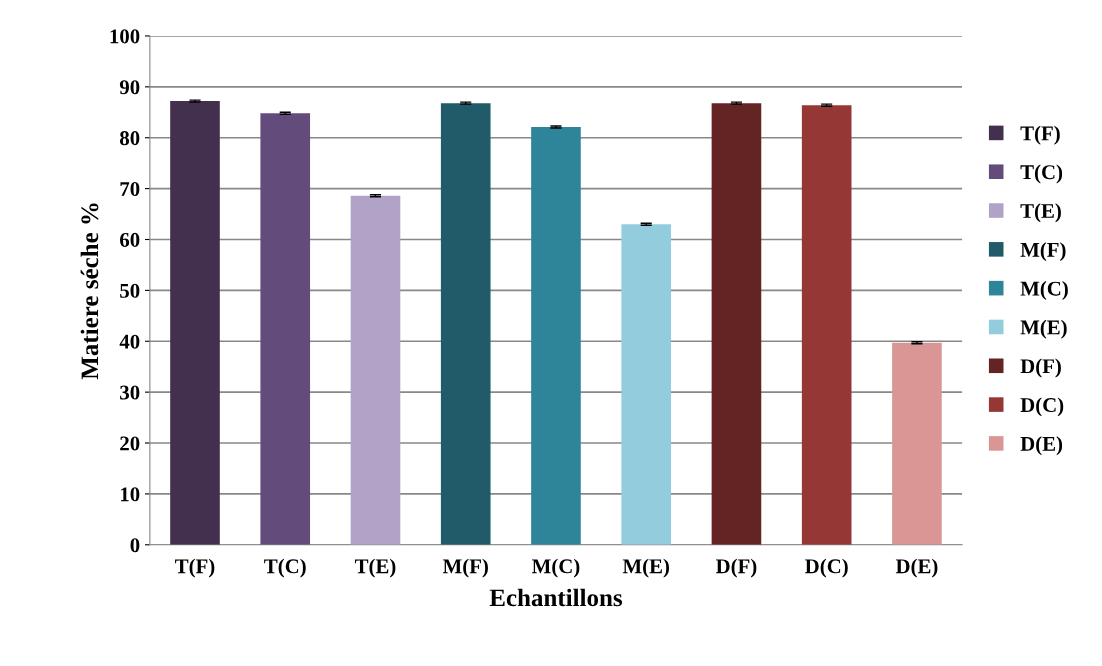  I want to click on y-tick-label: 70, so click(130, 189).